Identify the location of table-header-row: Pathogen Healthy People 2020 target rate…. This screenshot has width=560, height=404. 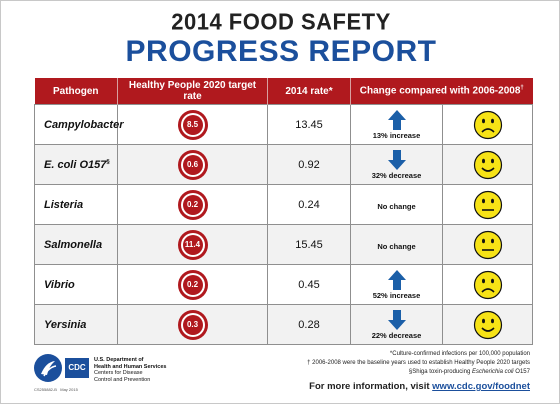
(283, 91).